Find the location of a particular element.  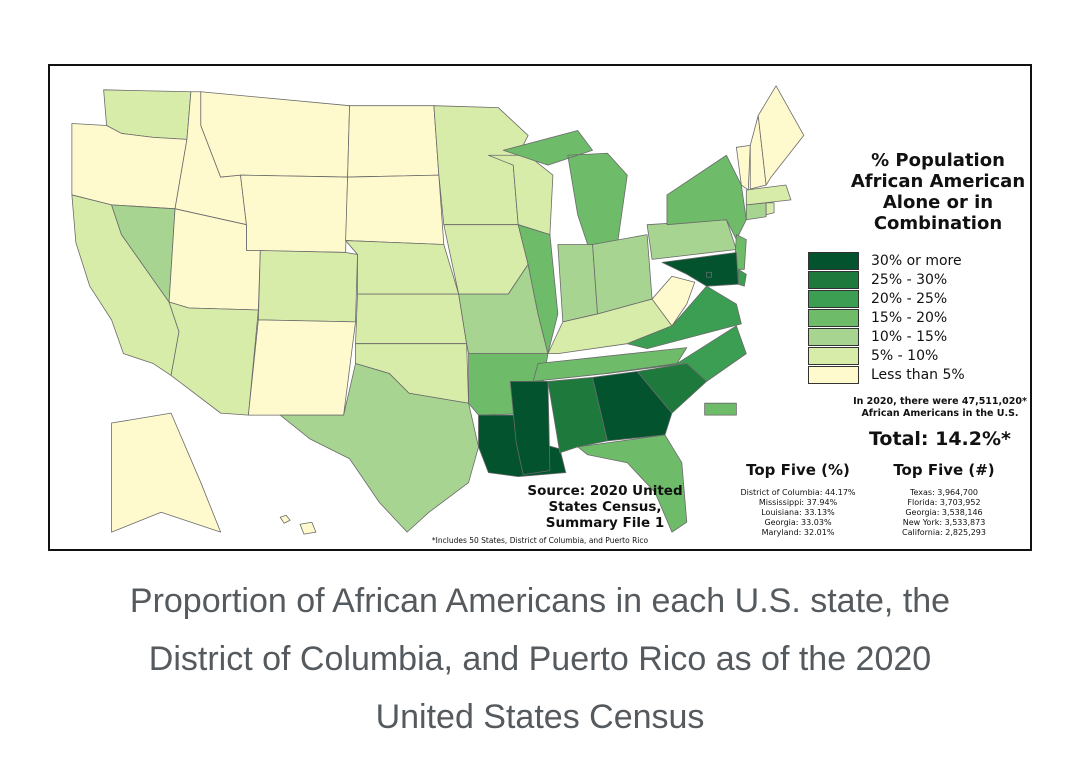

total-percent: Total: 14.2%* is located at coordinates (940, 439).